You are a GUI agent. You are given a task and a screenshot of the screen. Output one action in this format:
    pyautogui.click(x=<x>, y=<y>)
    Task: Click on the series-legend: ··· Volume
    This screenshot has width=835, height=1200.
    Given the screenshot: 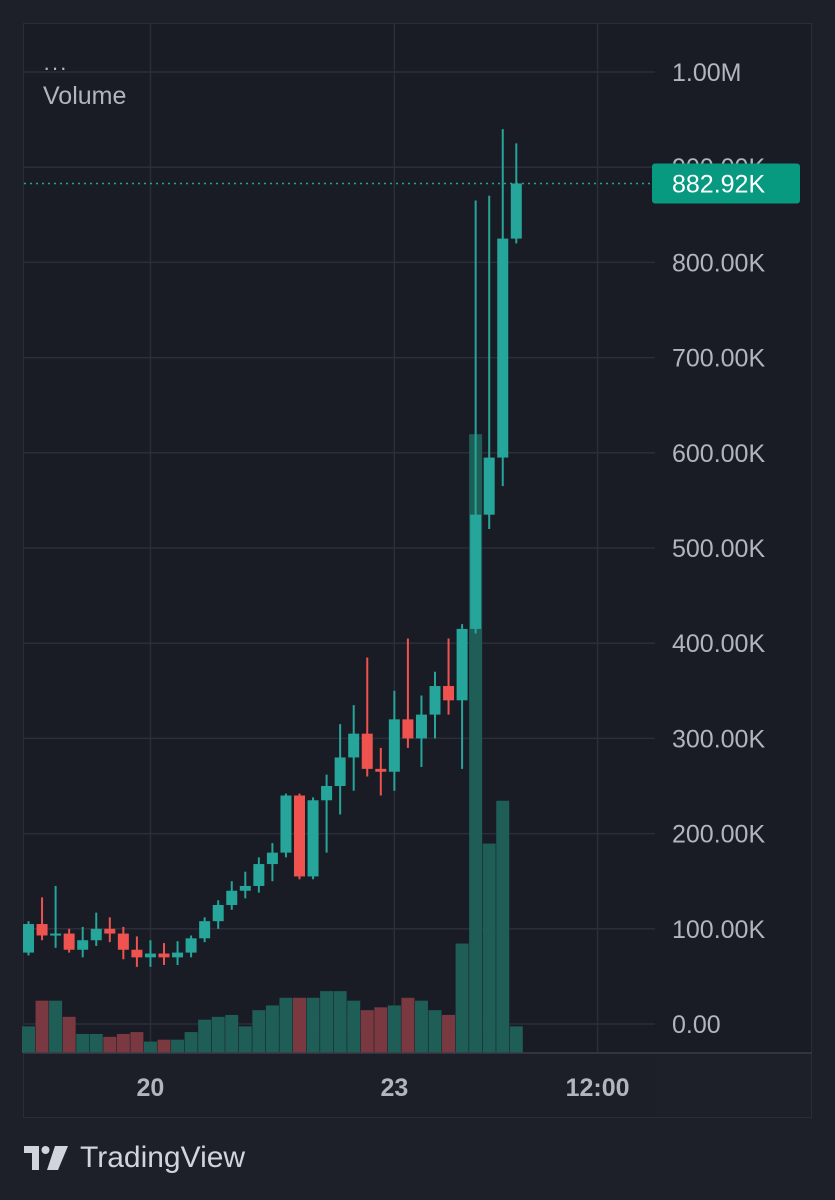 What is the action you would take?
    pyautogui.click(x=84, y=83)
    